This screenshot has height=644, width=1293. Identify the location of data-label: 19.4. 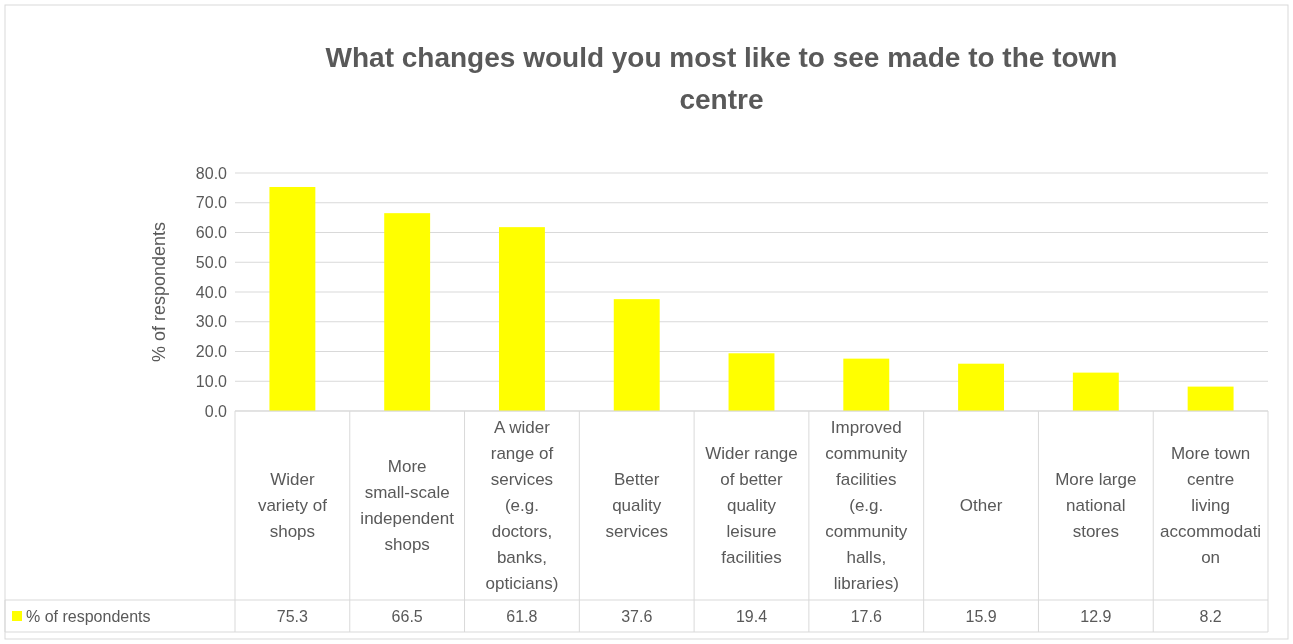
(751, 616).